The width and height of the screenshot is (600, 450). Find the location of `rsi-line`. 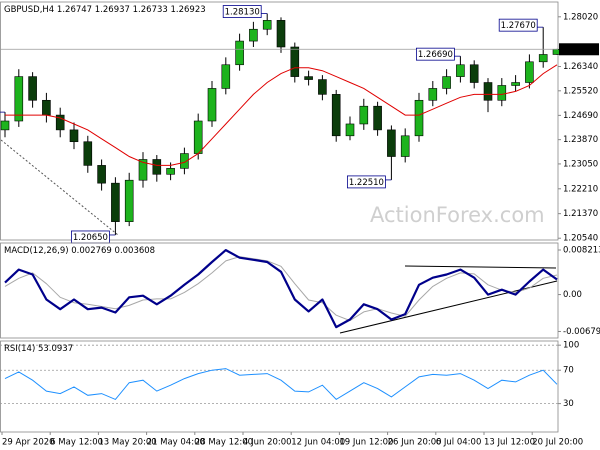

rsi-line is located at coordinates (281, 384).